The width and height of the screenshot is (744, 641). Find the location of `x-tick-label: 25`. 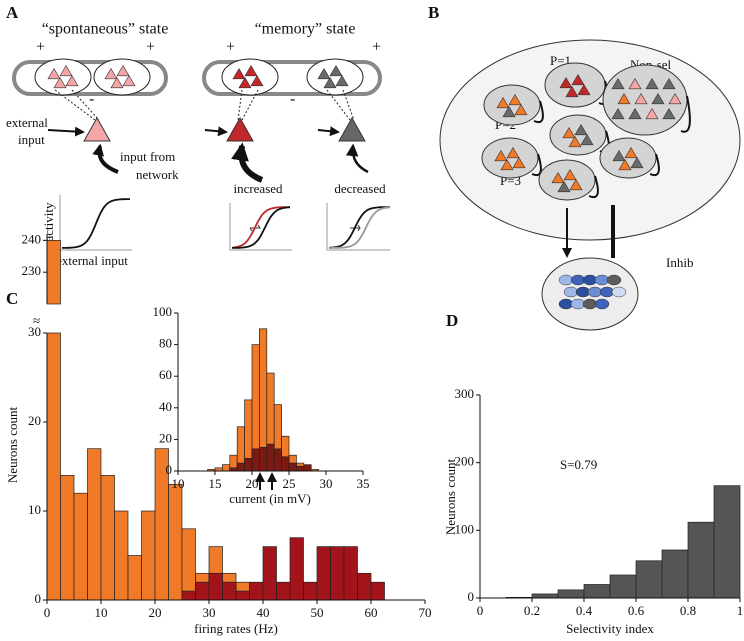

x-tick-label: 25 is located at coordinates (289, 483).